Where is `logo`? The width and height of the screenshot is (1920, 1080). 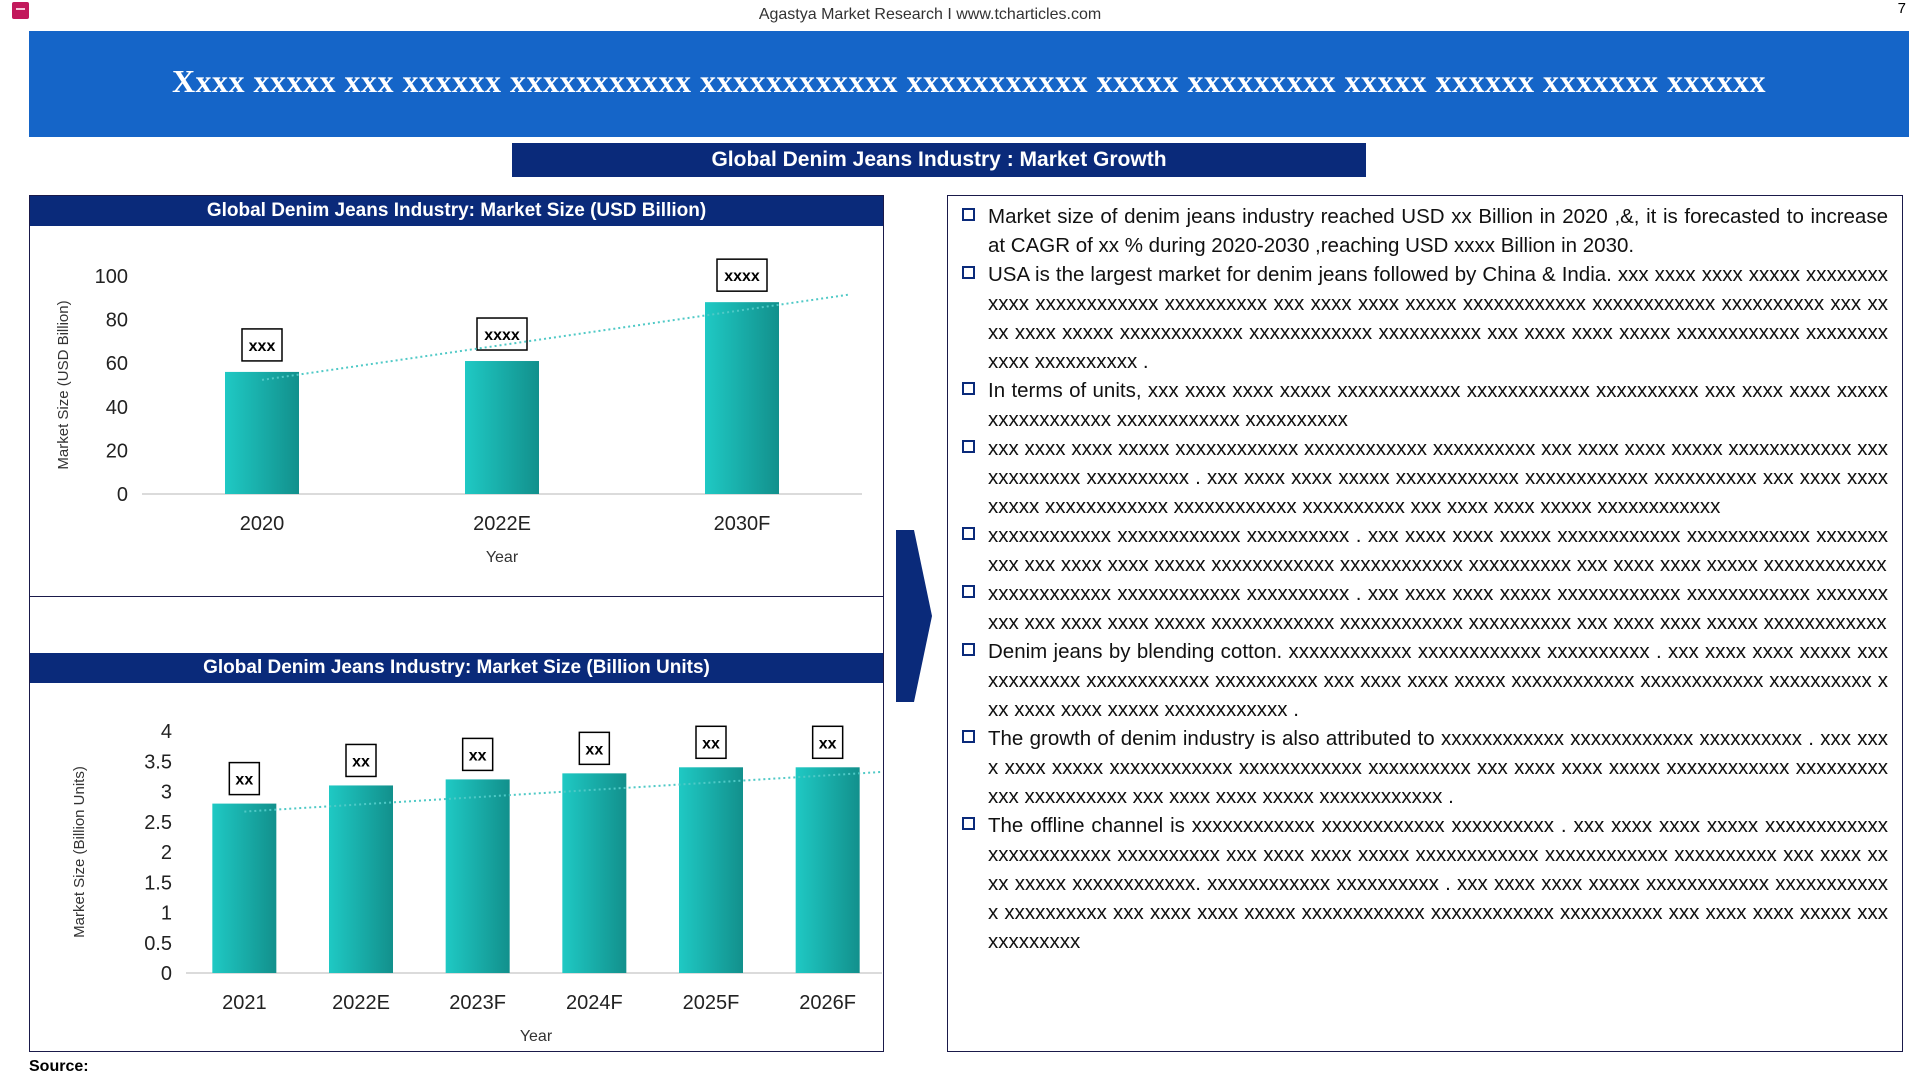 logo is located at coordinates (20, 10).